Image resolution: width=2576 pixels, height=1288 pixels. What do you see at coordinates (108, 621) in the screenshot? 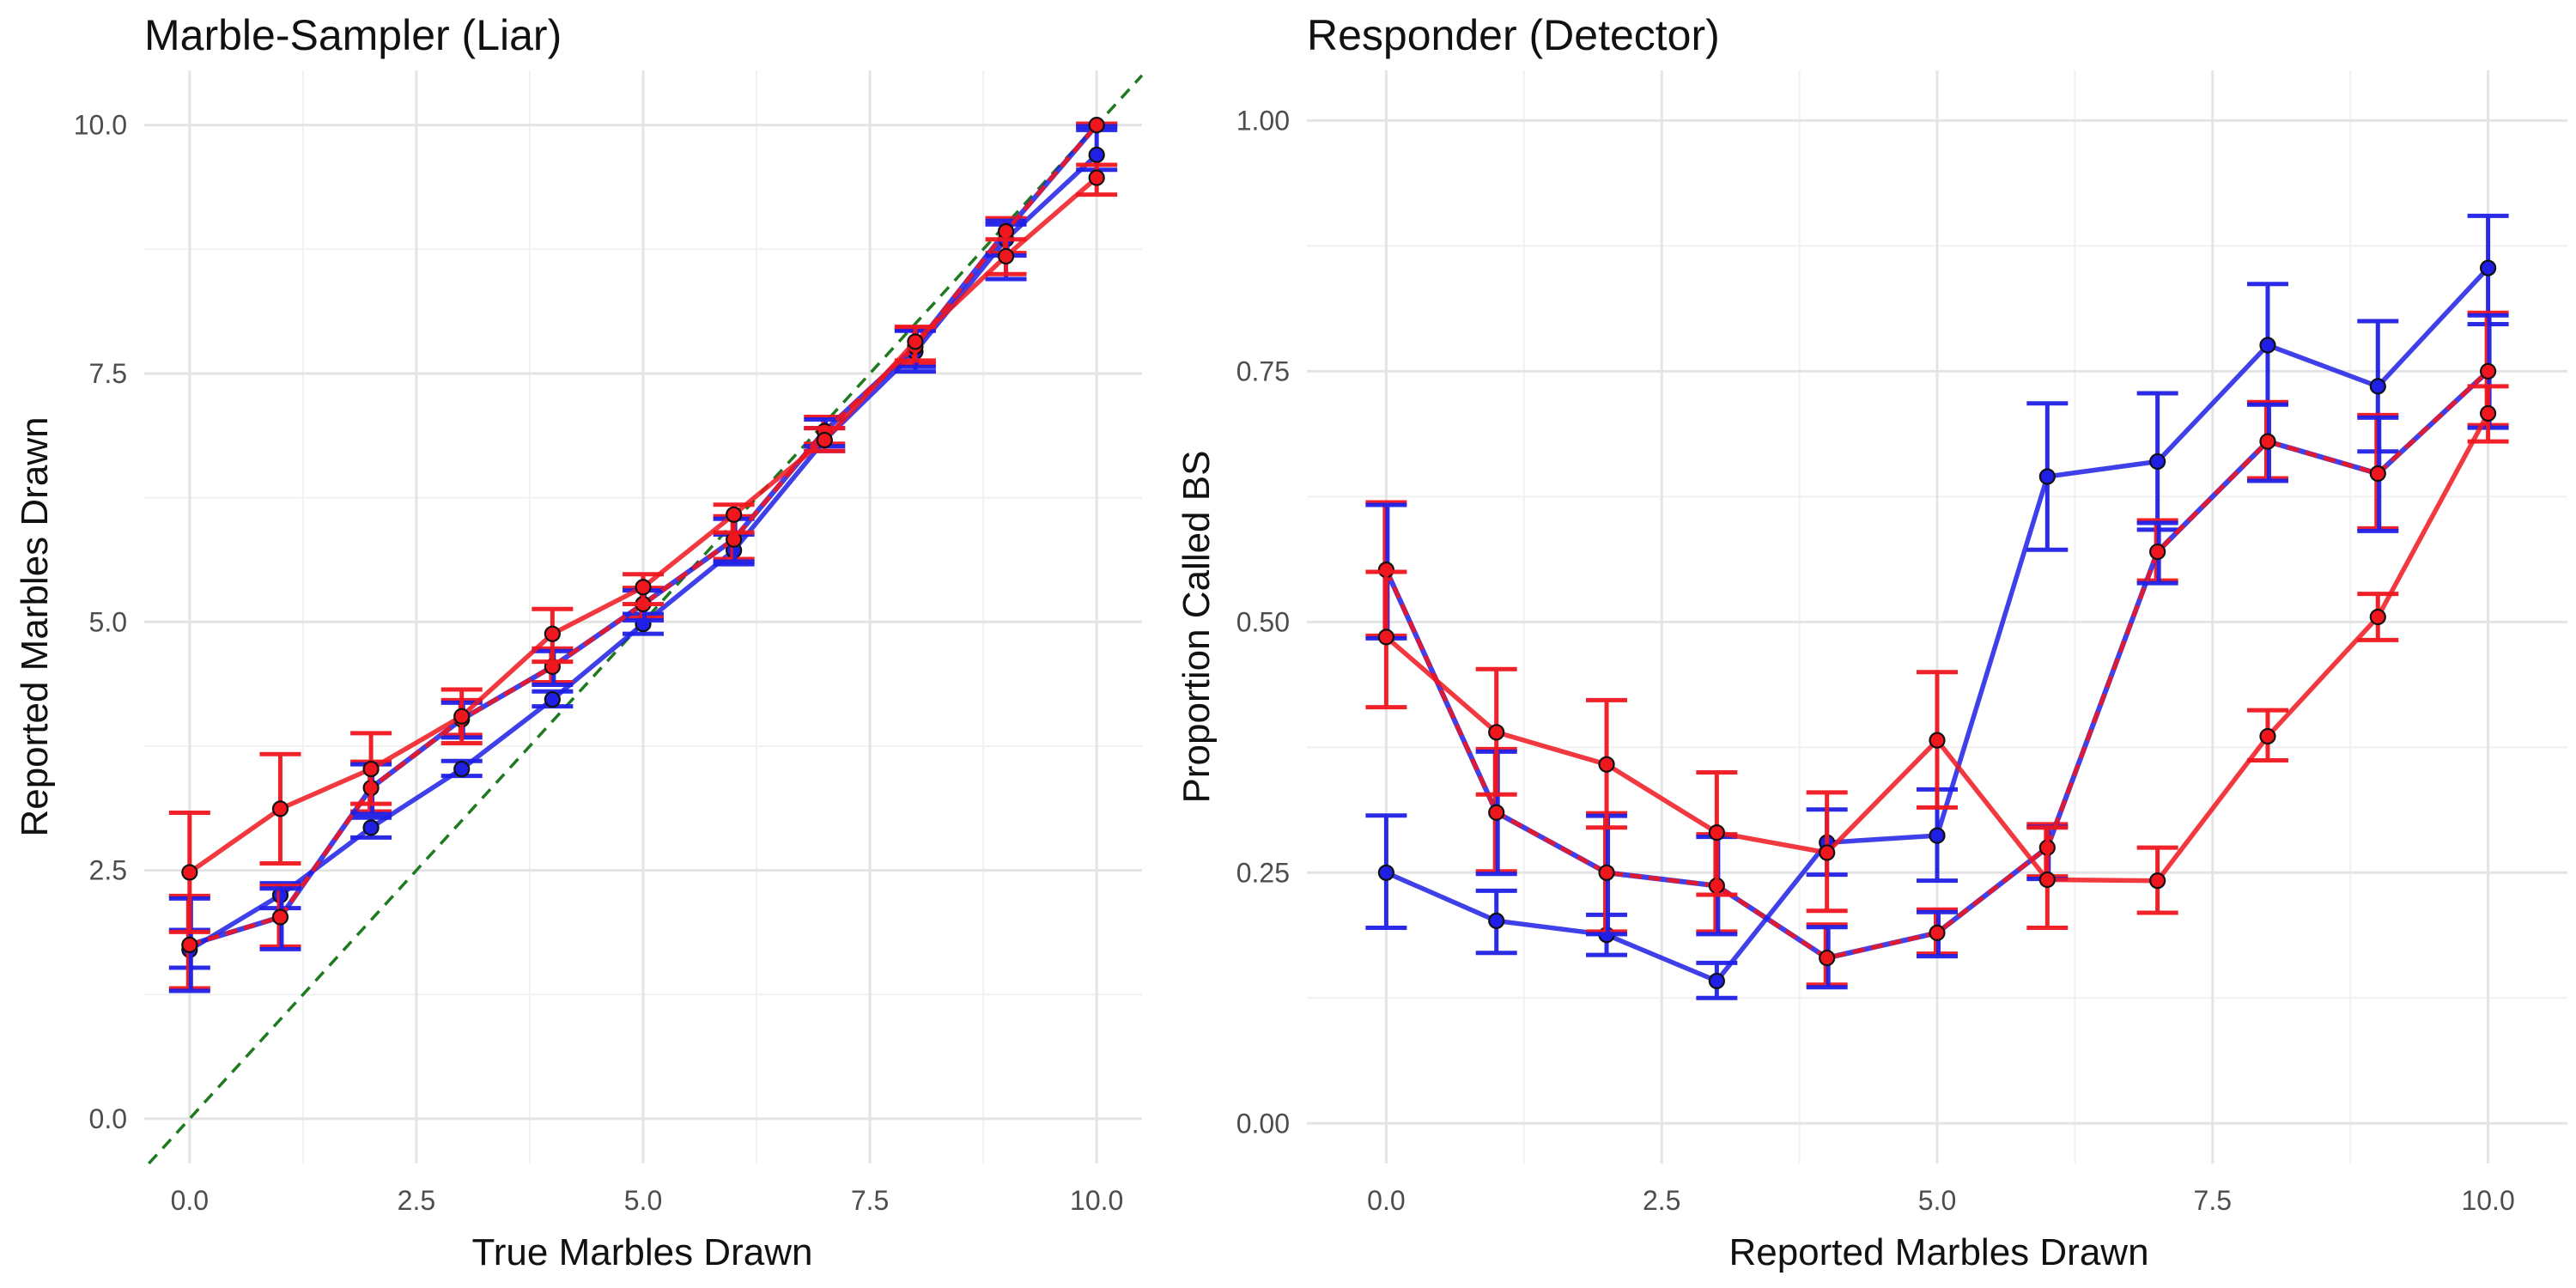
I see `liar-y-tick-label: 5.0` at bounding box center [108, 621].